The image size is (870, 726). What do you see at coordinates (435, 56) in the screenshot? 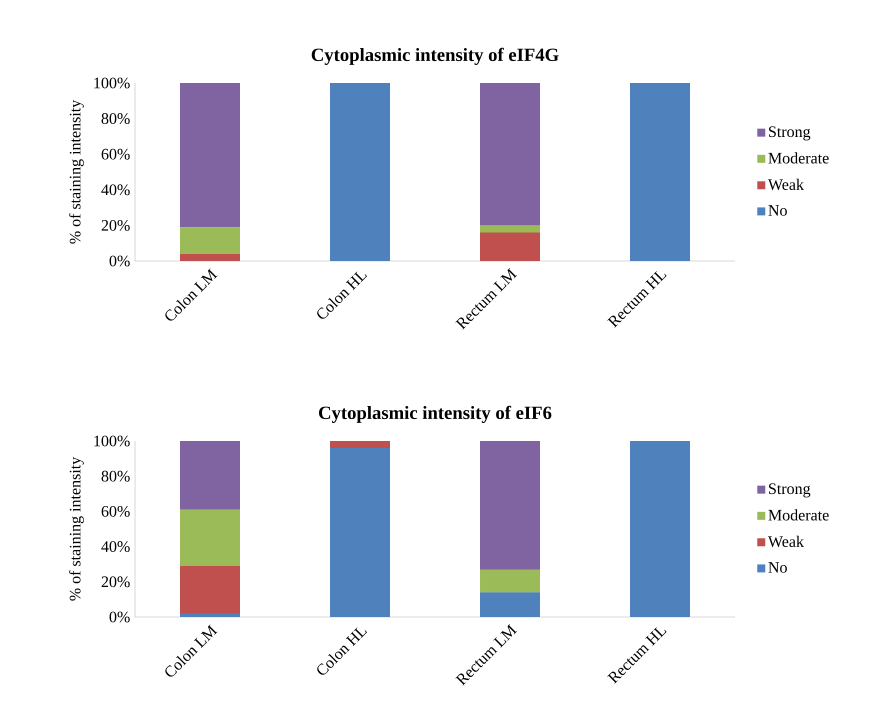
I see `chart-title: Cytoplasmic intensity of eIF4G` at bounding box center [435, 56].